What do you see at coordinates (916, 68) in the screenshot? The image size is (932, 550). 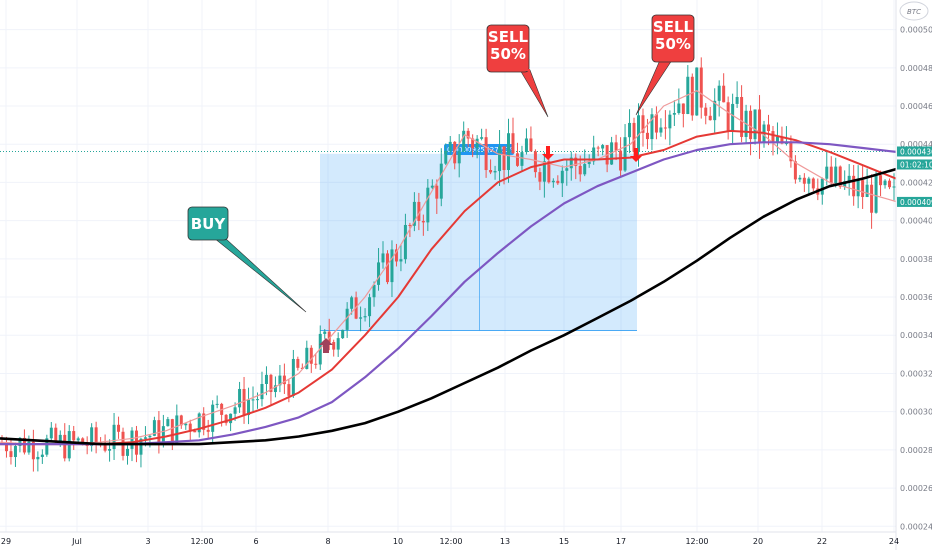 I see `y-tick-label: 0.0004800` at bounding box center [916, 68].